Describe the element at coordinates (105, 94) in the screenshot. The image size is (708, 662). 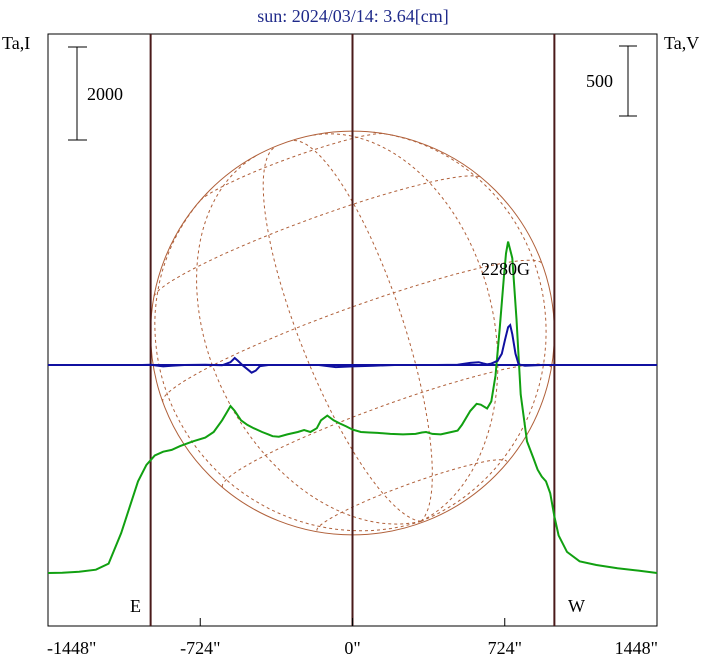
I see `left-scale-label: 2000` at that location.